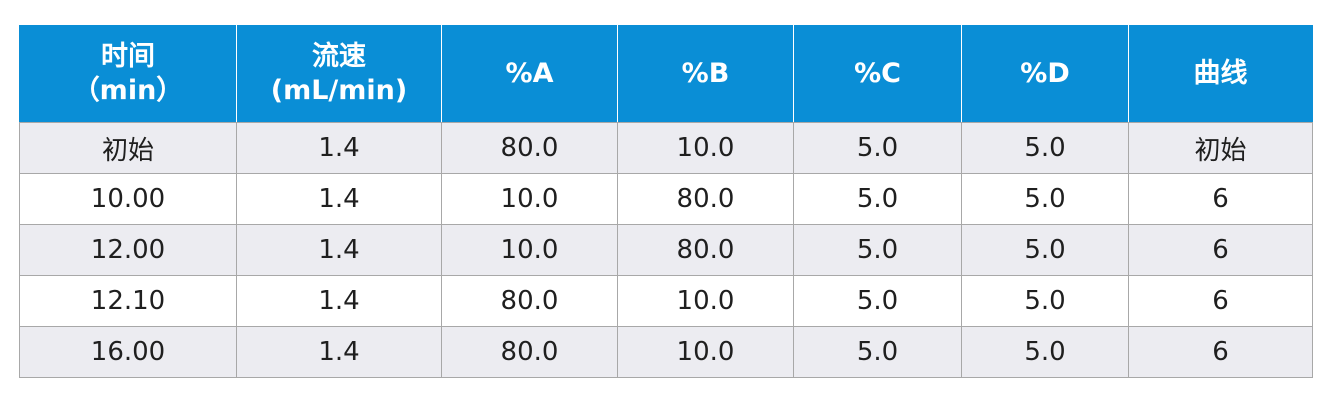 Image resolution: width=1333 pixels, height=405 pixels. I want to click on header-percent-d: %D, so click(1045, 74).